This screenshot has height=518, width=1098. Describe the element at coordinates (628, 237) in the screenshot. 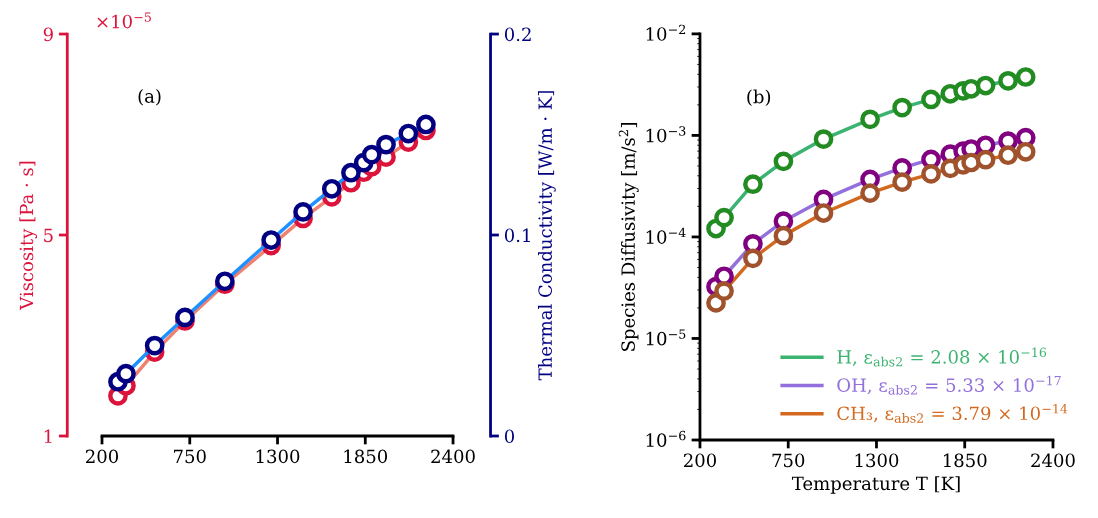

I see `y-axis-title: Species Diffusivity [m/s$^{2}$]` at that location.